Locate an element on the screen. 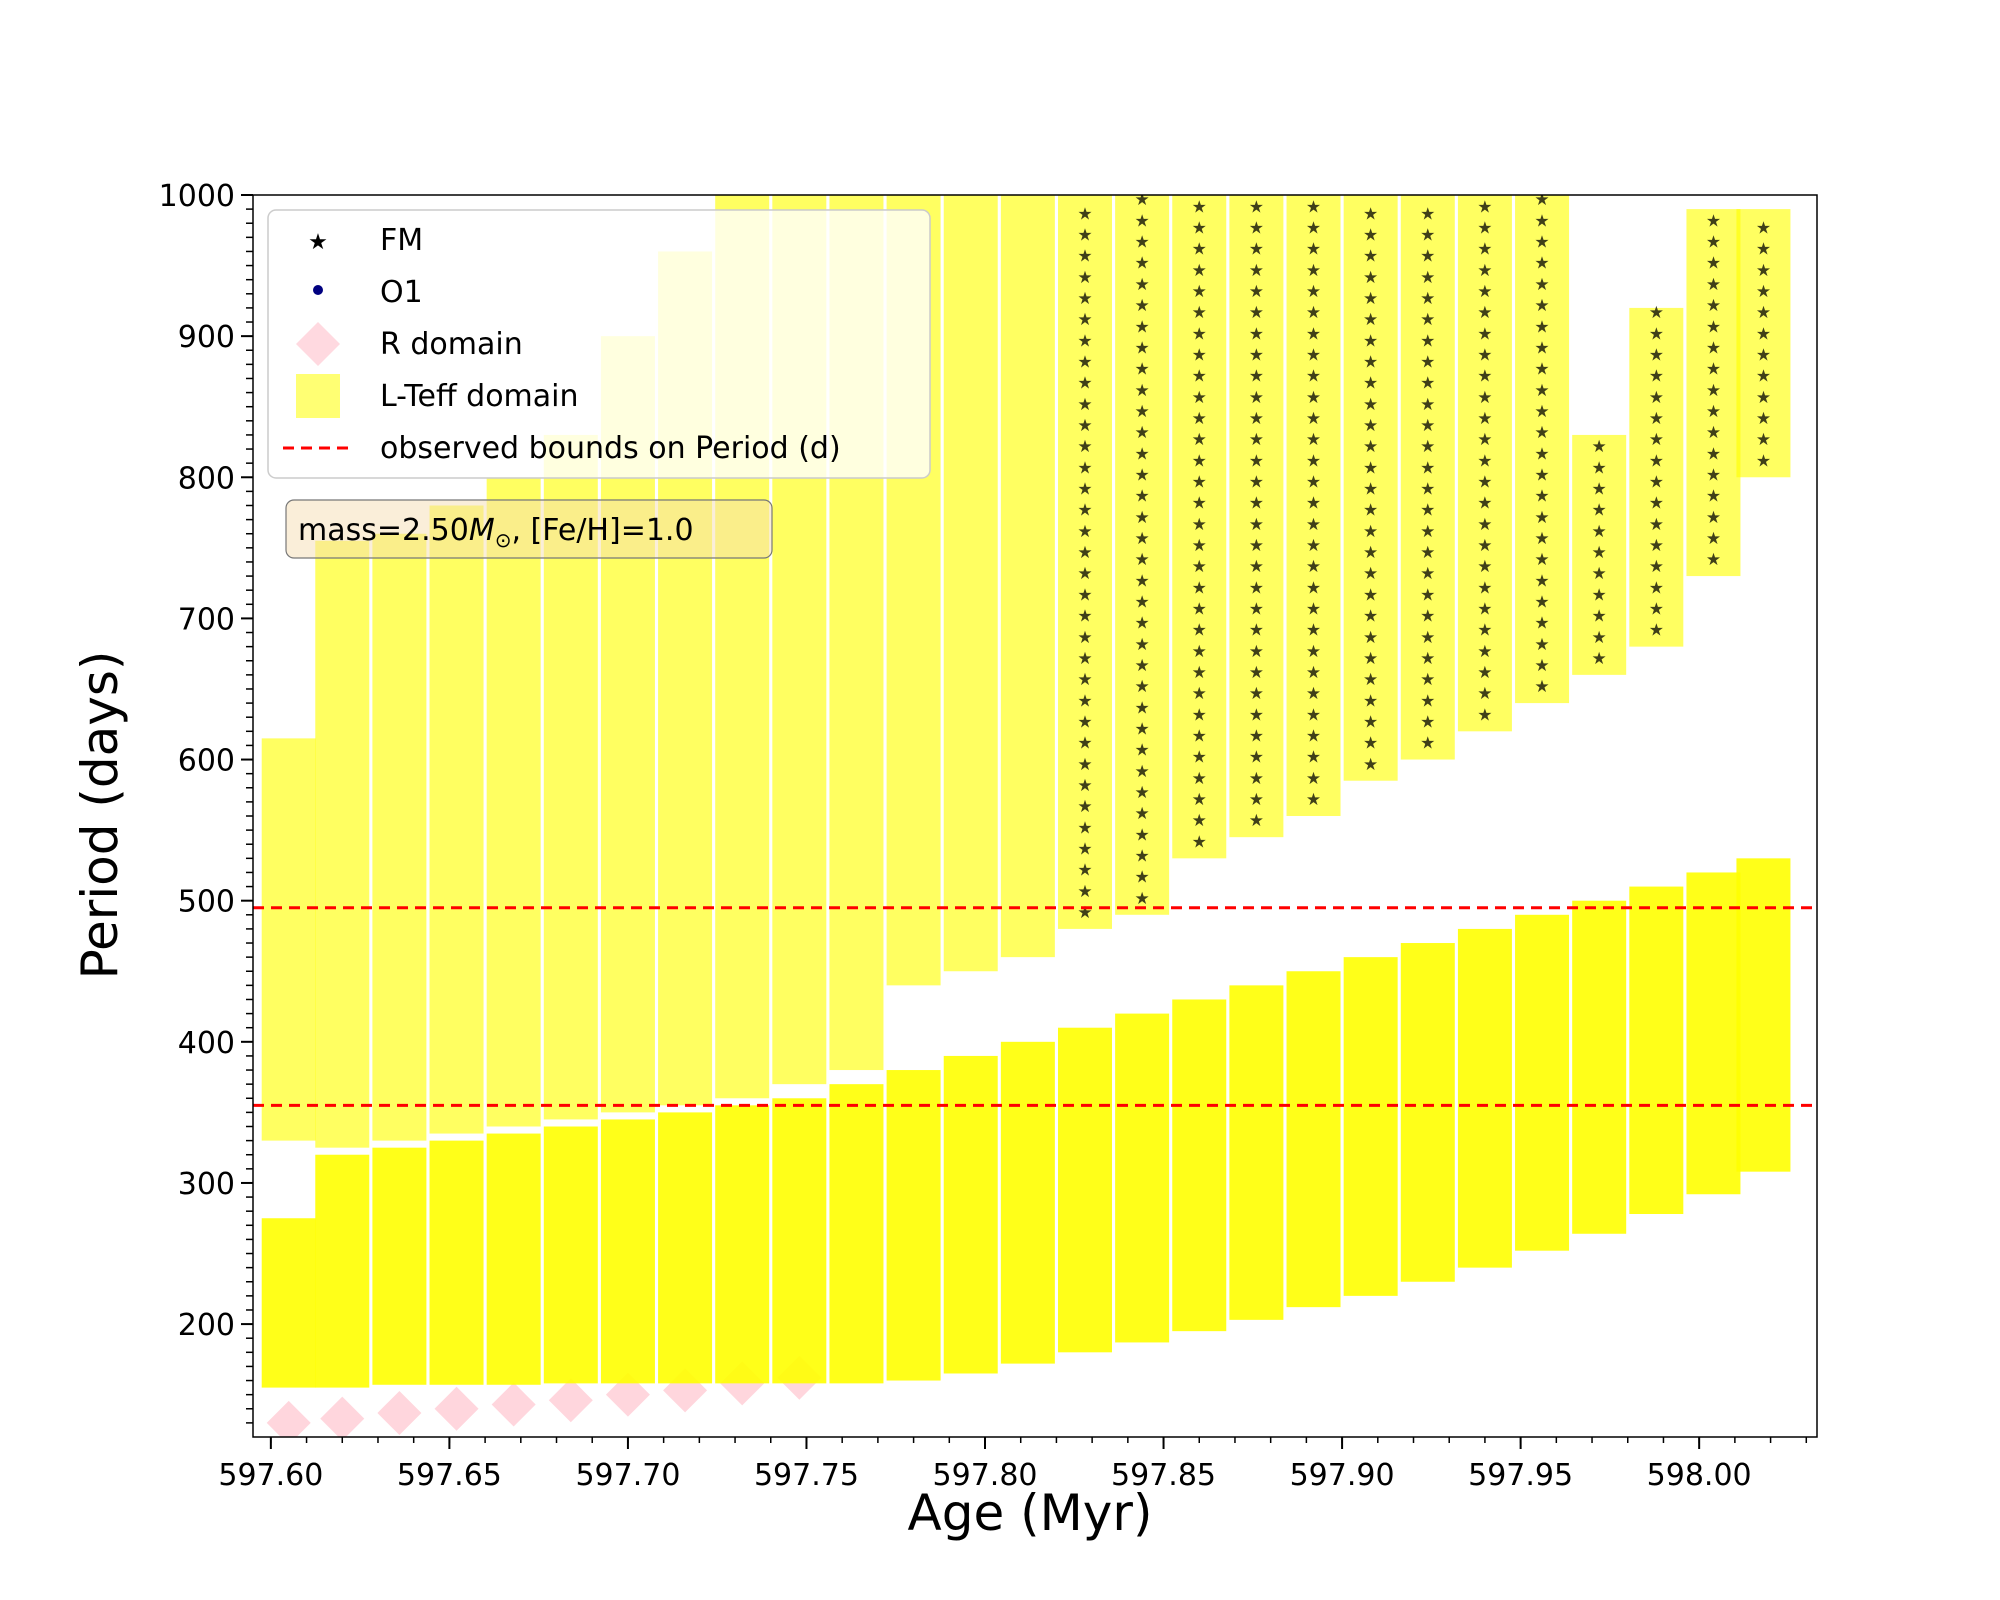 This screenshot has height=1600, width=2000. legend-frame is located at coordinates (599, 344).